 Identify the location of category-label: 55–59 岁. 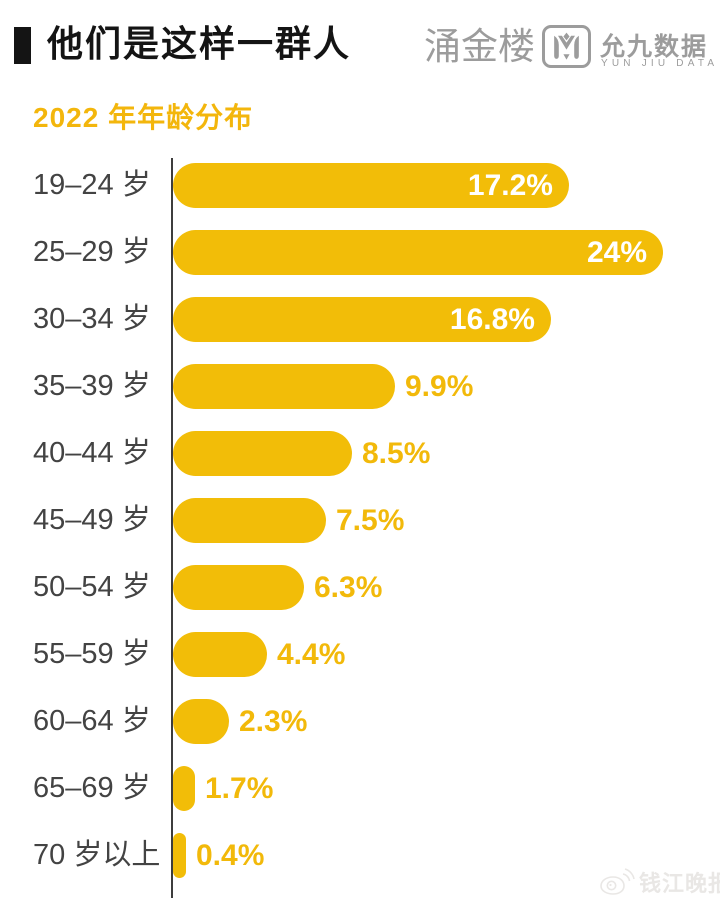
(92, 654).